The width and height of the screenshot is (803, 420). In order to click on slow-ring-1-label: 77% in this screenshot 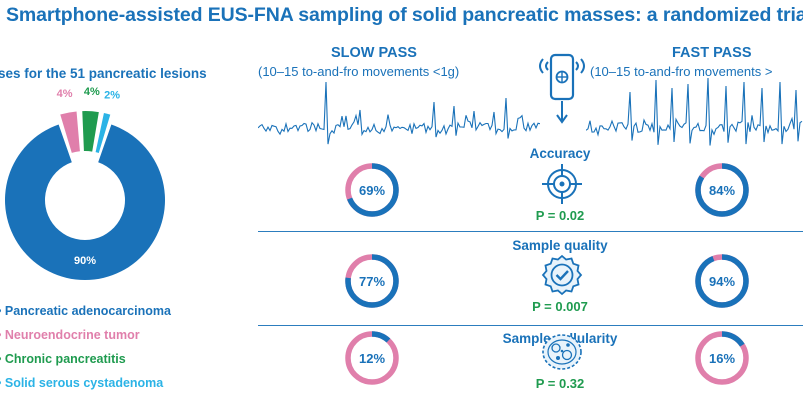, I will do `click(372, 281)`.